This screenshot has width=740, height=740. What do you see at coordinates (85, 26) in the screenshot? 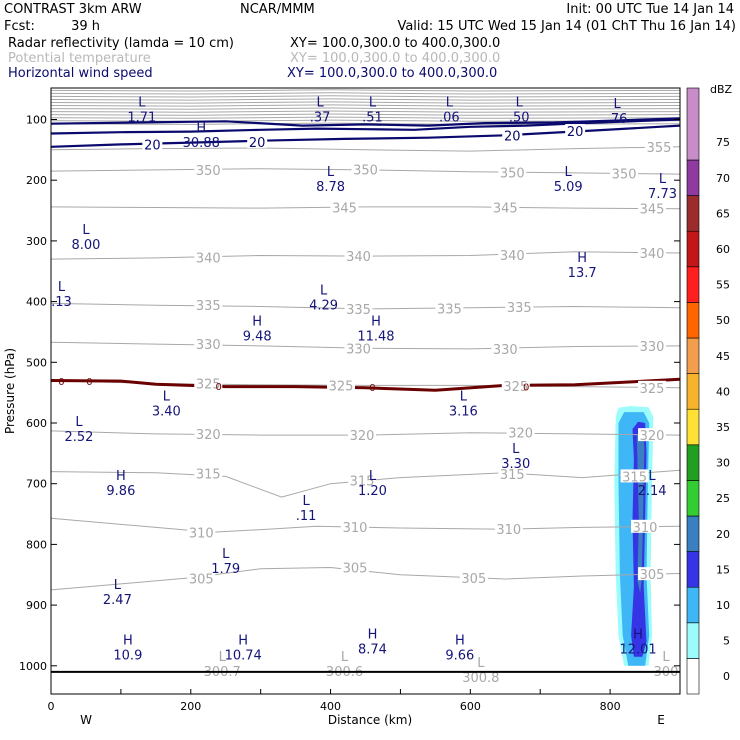
I see `forecast-hour: 39 h` at bounding box center [85, 26].